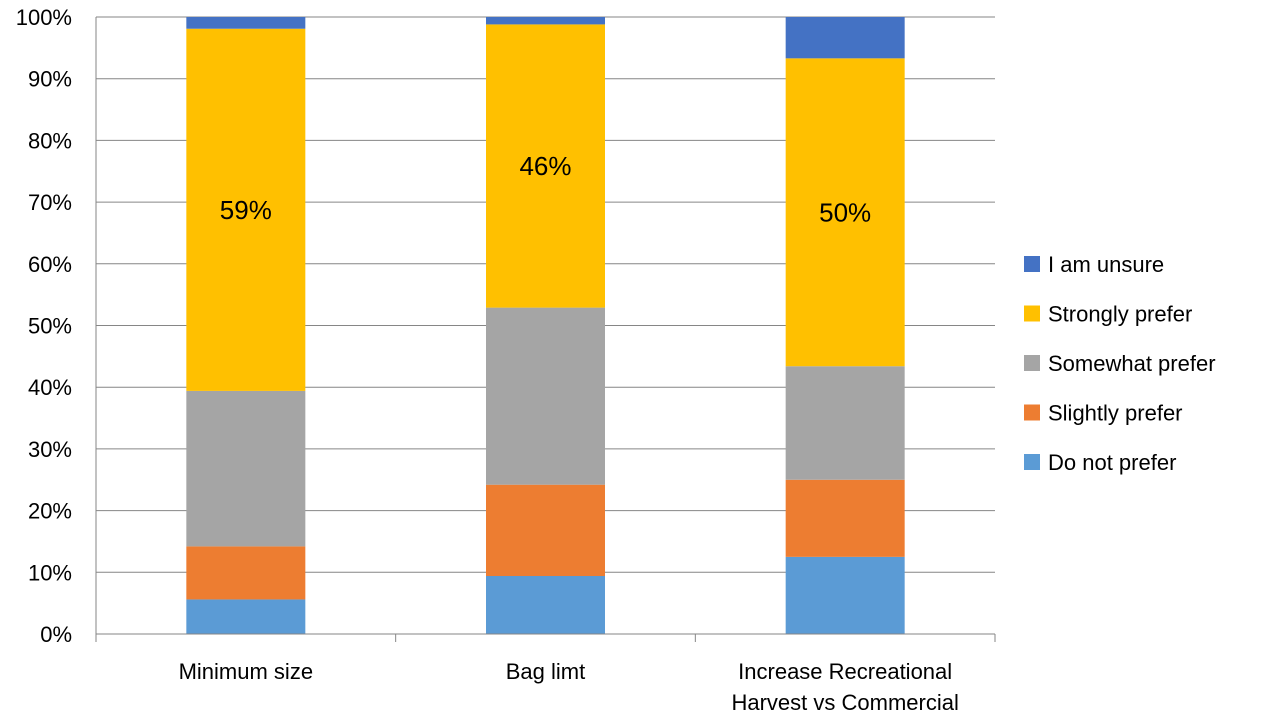  Describe the element at coordinates (1106, 264) in the screenshot. I see `legend-label: I am unsure` at that location.